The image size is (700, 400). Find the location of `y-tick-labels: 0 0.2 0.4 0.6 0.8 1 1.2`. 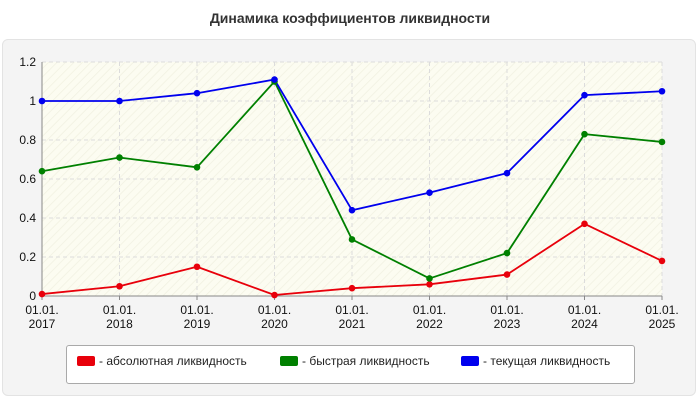

y-tick-labels: 0 0.2 0.4 0.6 0.8 1 1.2 is located at coordinates (27, 179).